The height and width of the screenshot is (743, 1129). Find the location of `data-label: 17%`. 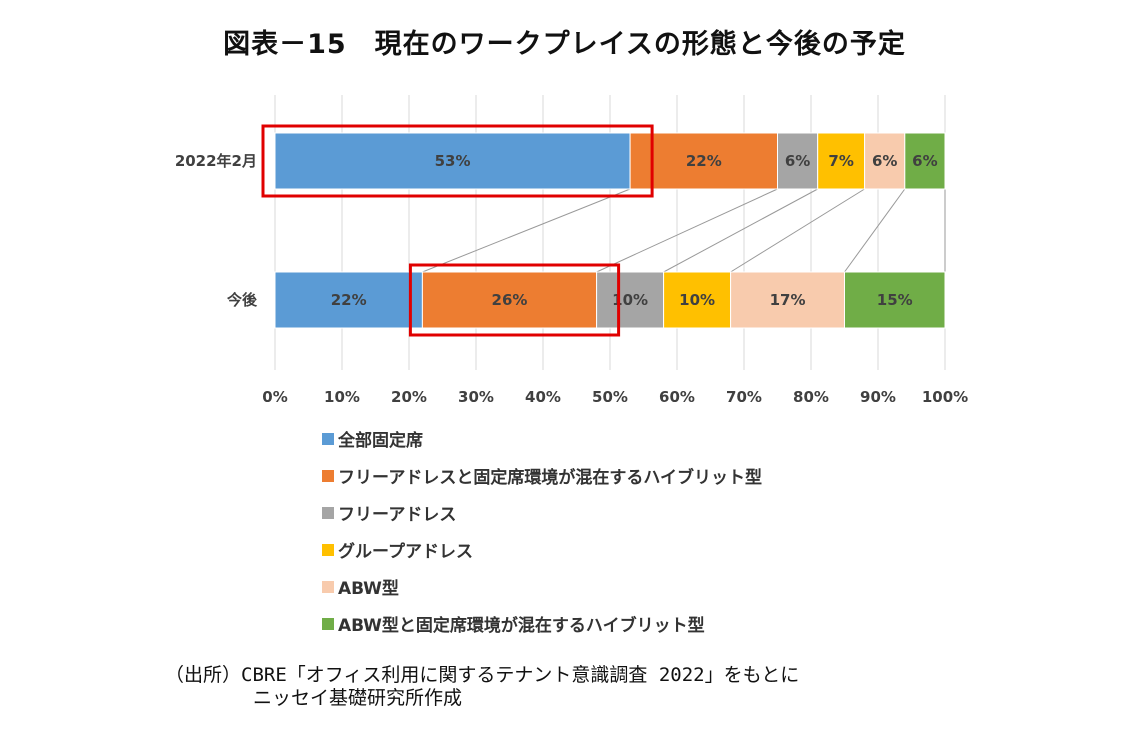

data-label: 17% is located at coordinates (788, 300).